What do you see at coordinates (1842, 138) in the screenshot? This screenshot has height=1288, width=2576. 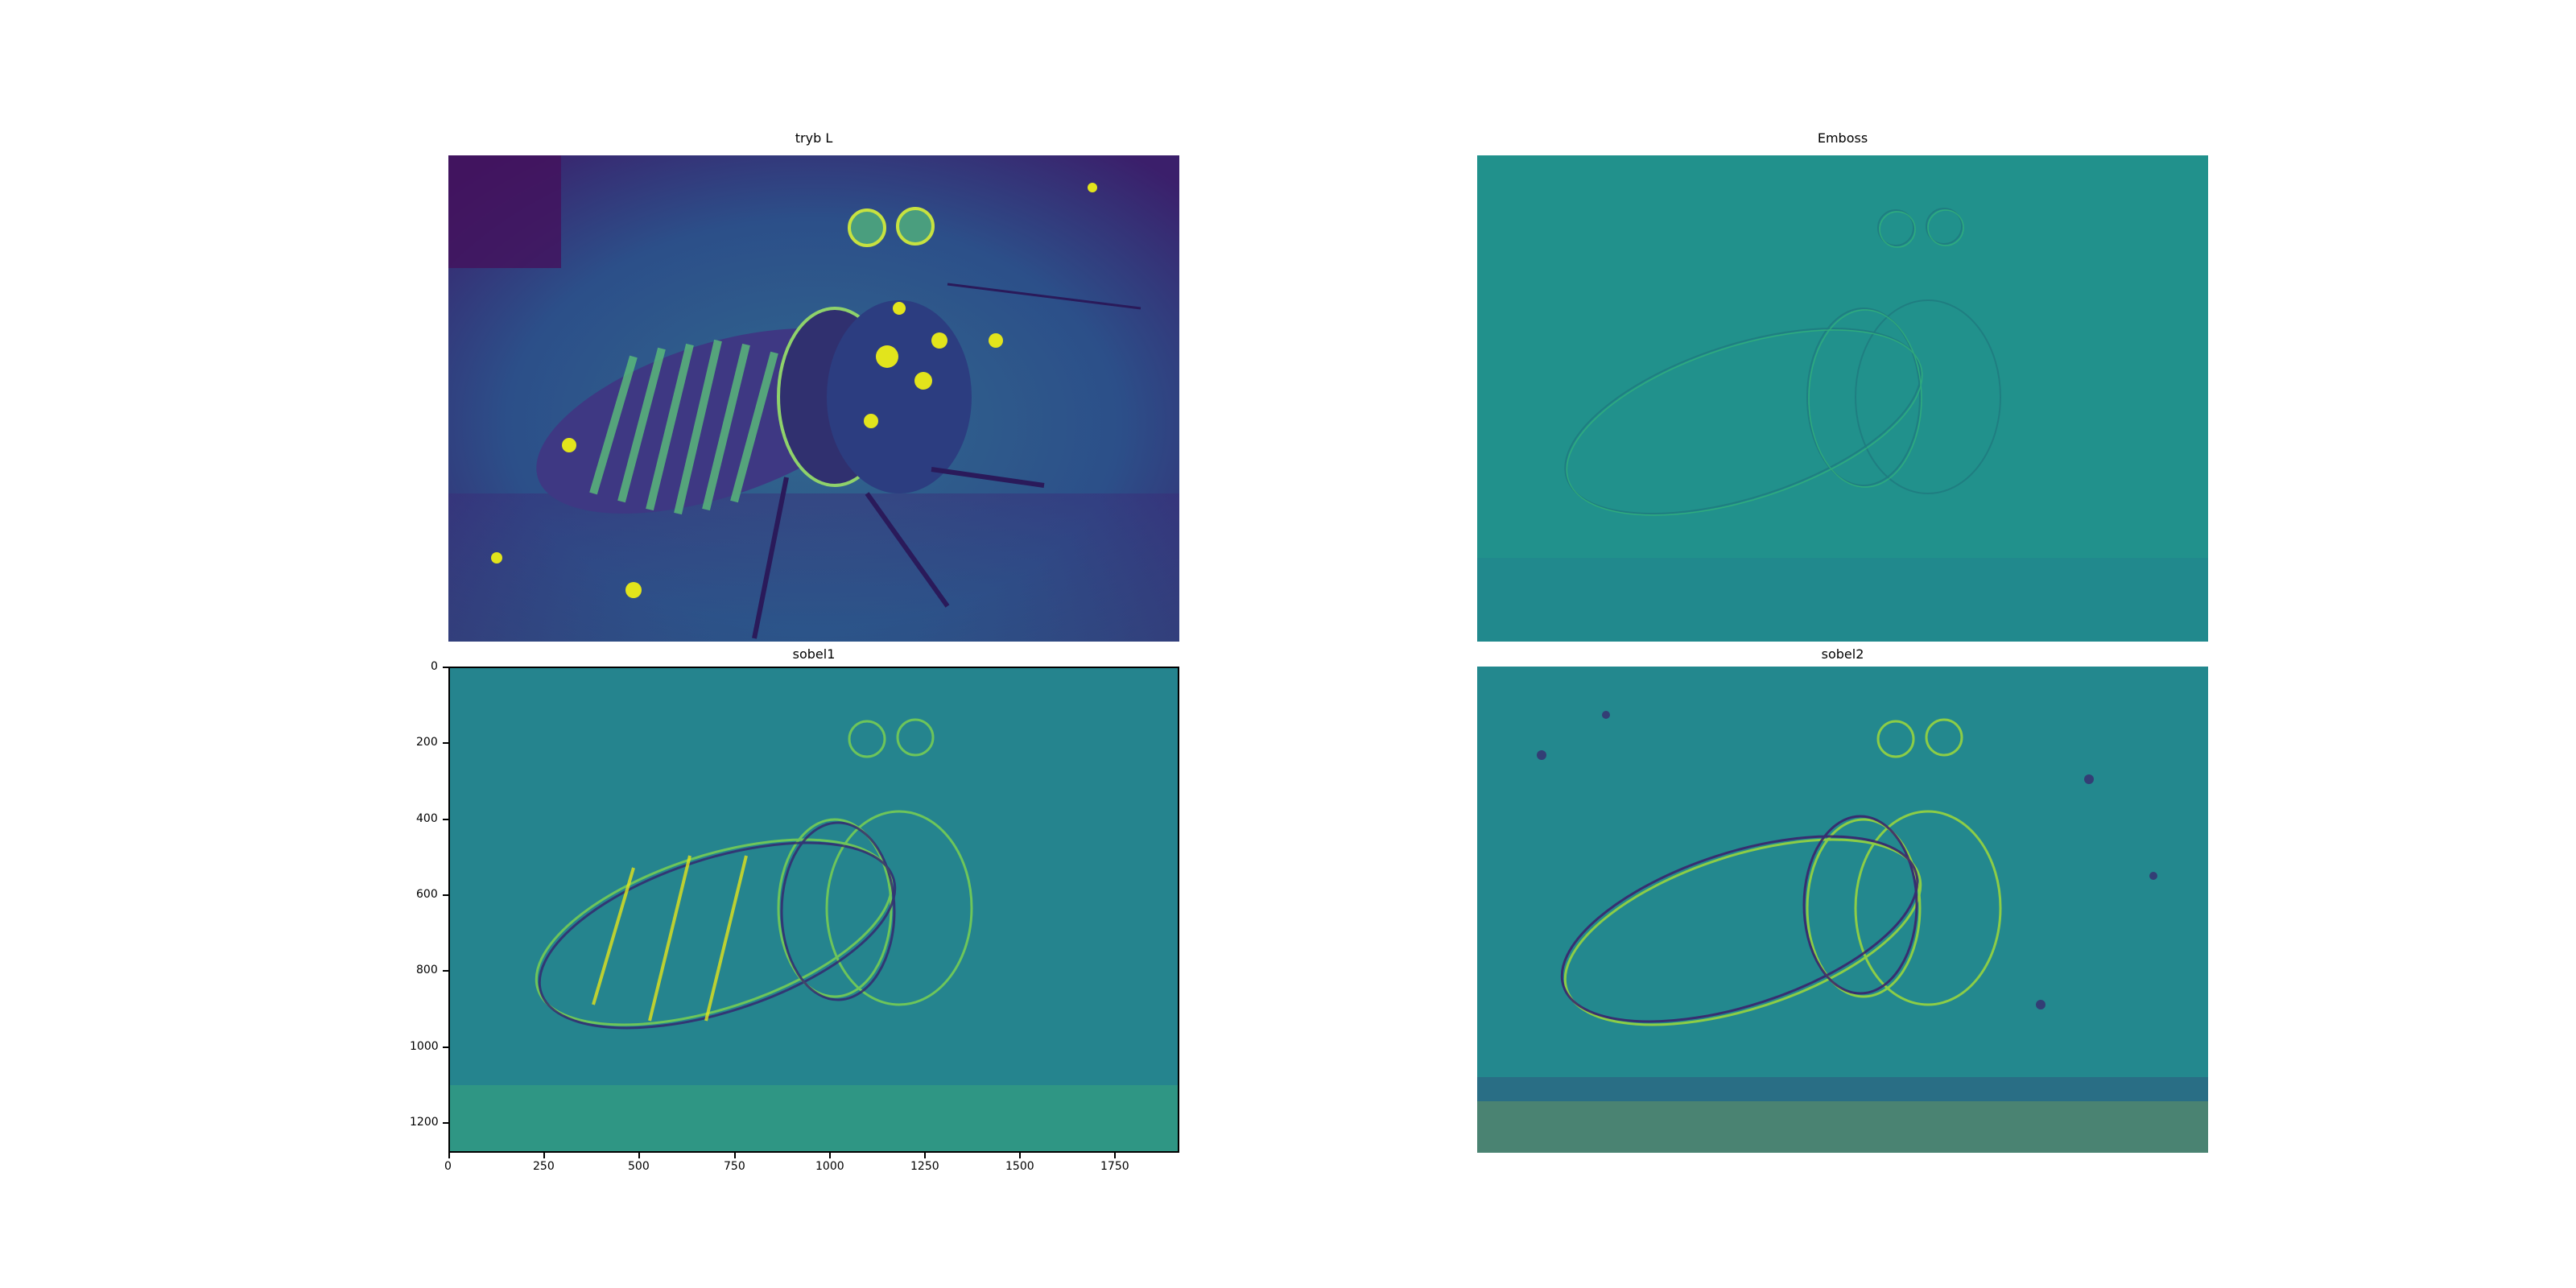 I see `panel-title-emboss: Emboss` at bounding box center [1842, 138].